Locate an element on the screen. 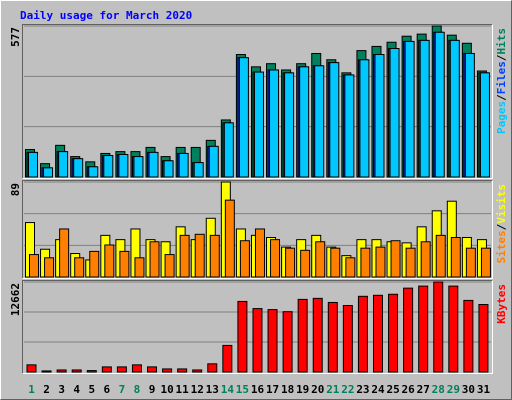  x-tick-label: 27 is located at coordinates (423, 389).